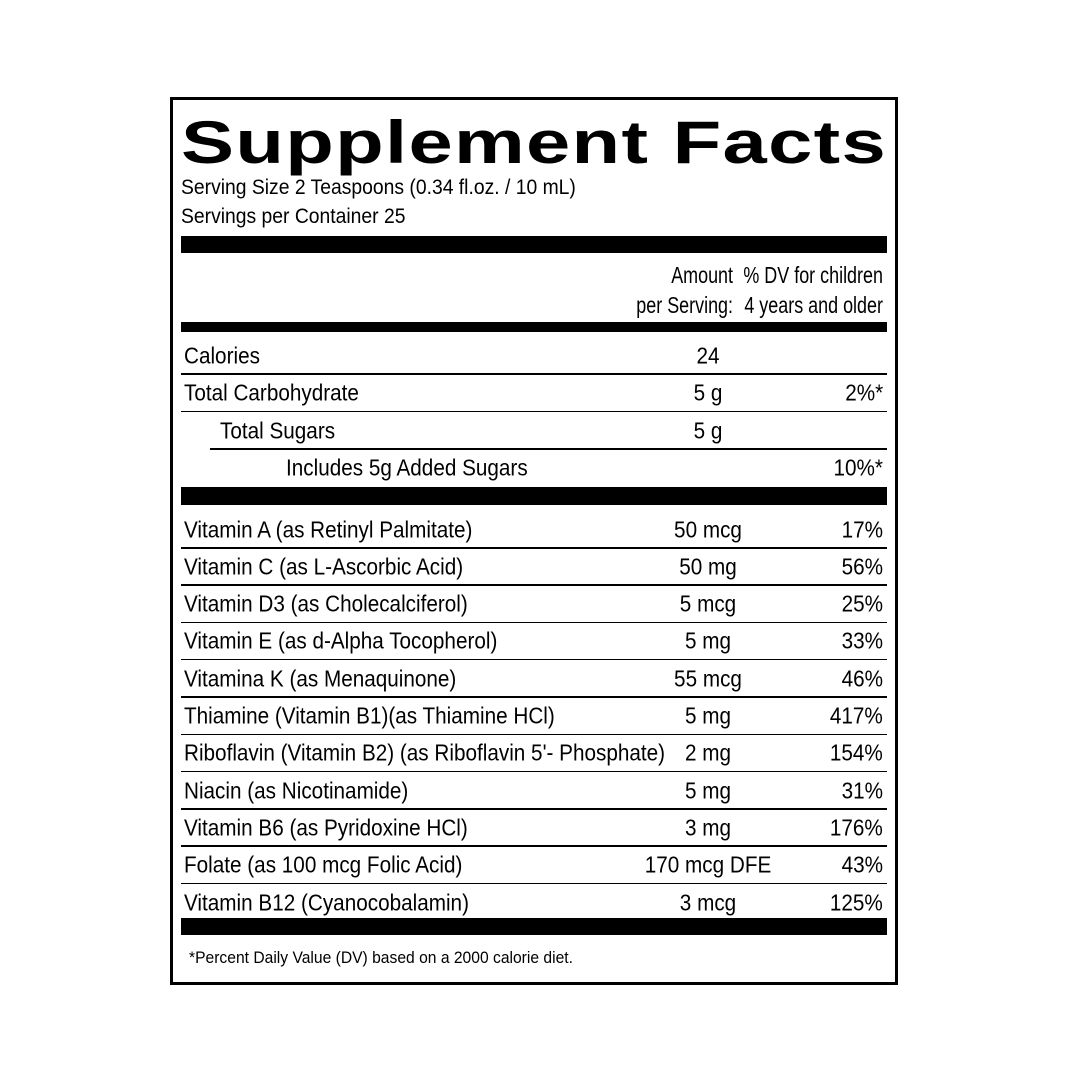 The image size is (1080, 1080). Describe the element at coordinates (856, 752) in the screenshot. I see `nutrient-dv: 154%` at that location.